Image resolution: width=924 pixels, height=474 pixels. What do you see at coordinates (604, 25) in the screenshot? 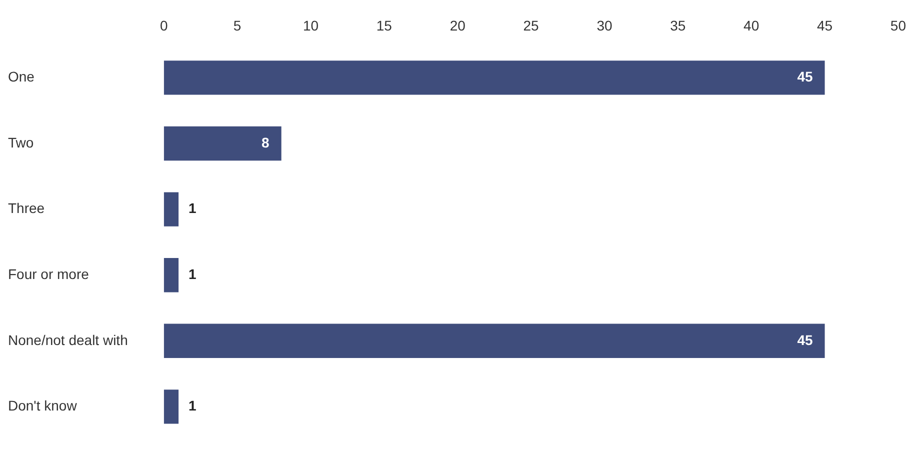
I see `x-tick-label: 30` at bounding box center [604, 25].